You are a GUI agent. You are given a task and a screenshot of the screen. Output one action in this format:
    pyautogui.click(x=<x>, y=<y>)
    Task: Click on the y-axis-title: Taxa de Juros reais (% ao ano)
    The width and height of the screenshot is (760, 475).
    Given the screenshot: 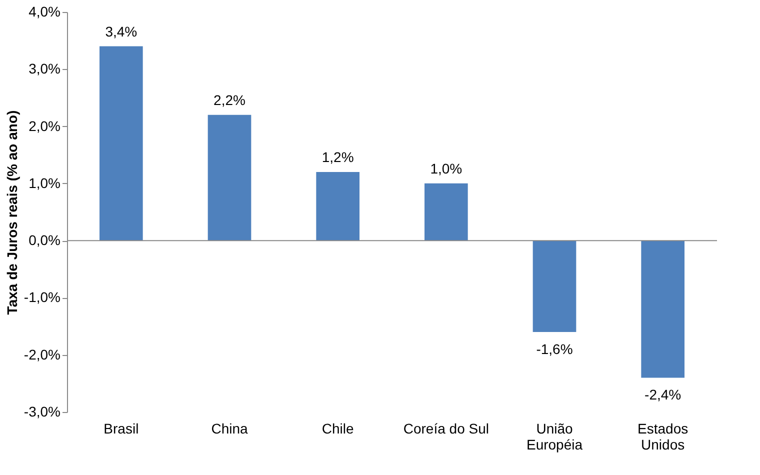 What is the action you would take?
    pyautogui.click(x=12, y=212)
    